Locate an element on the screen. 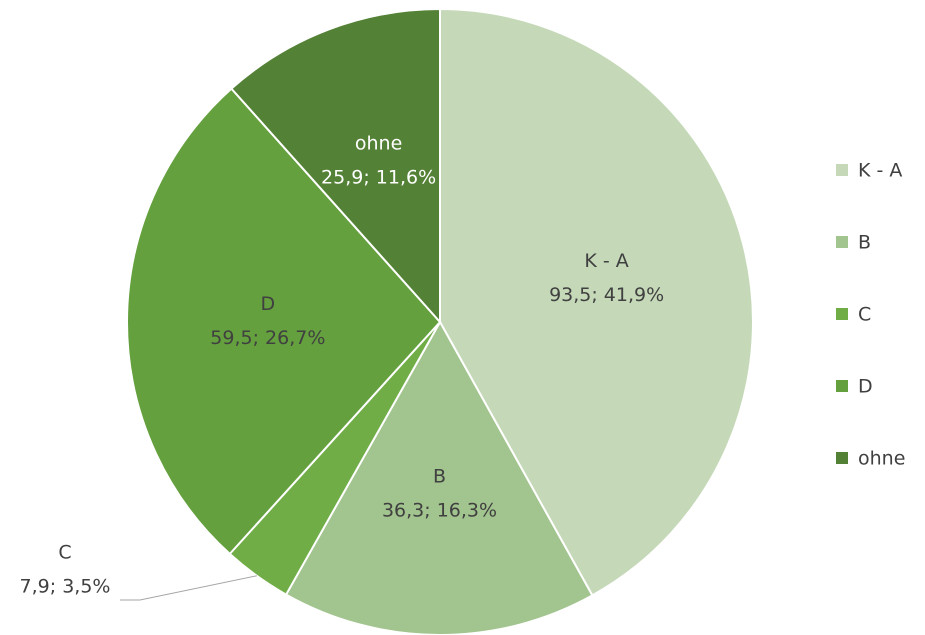 This screenshot has width=925, height=635. slice-value-label: 36,3; 16,3% is located at coordinates (439, 511).